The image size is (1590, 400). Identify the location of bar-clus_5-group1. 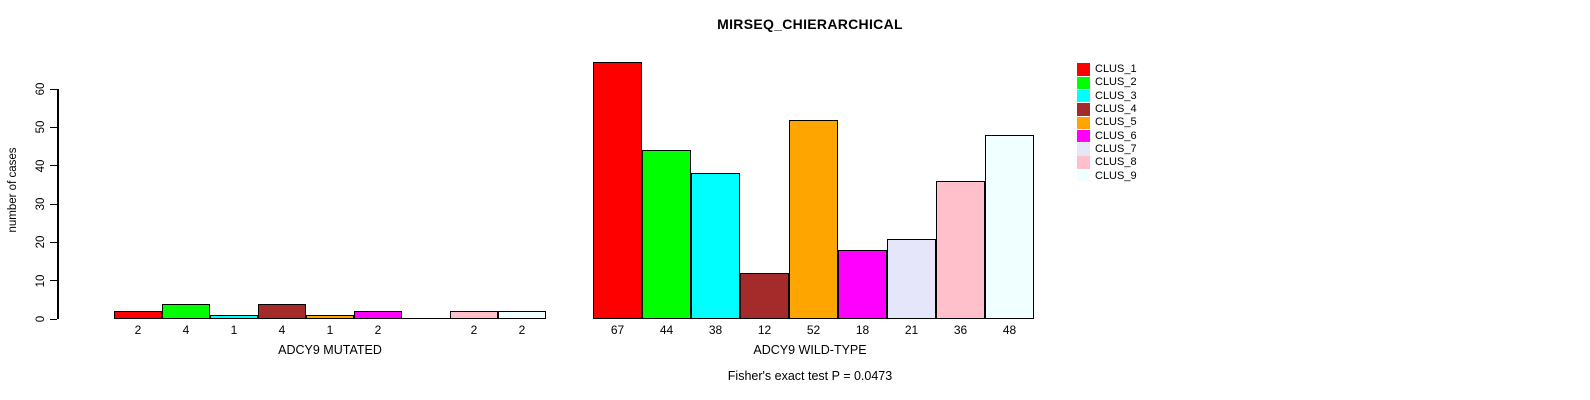
(813, 219).